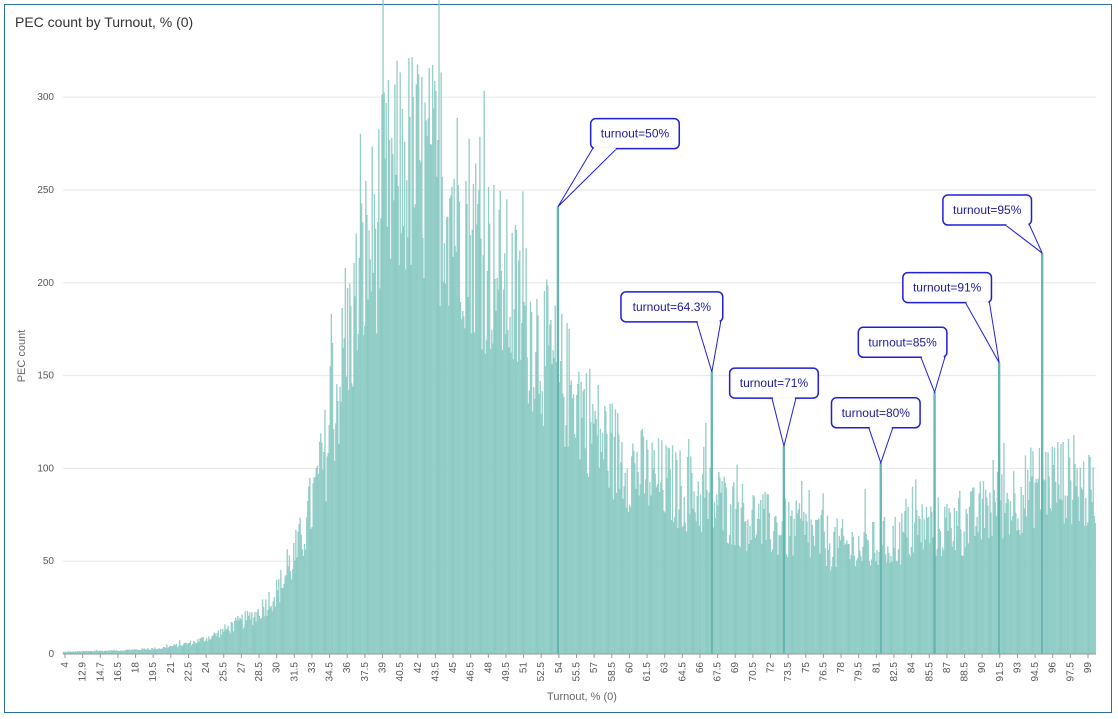 The image size is (1118, 719). I want to click on y-tick-label: 50, so click(49, 561).